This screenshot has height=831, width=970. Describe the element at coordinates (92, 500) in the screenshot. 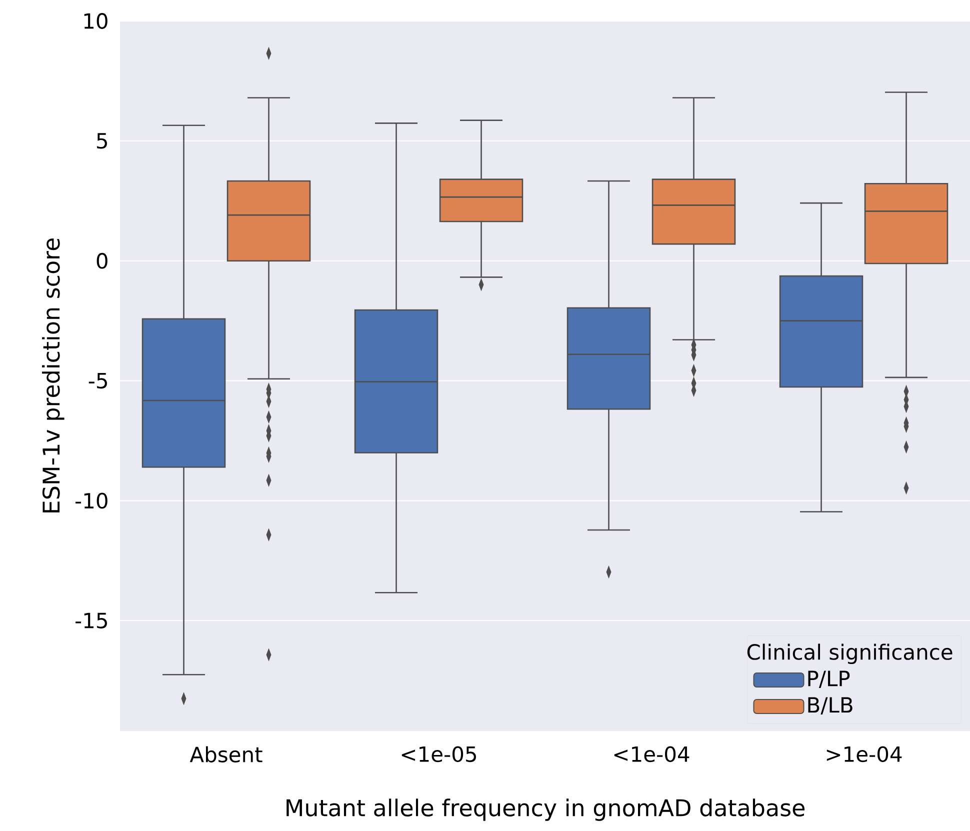

I see `y-tick-label: -10` at that location.